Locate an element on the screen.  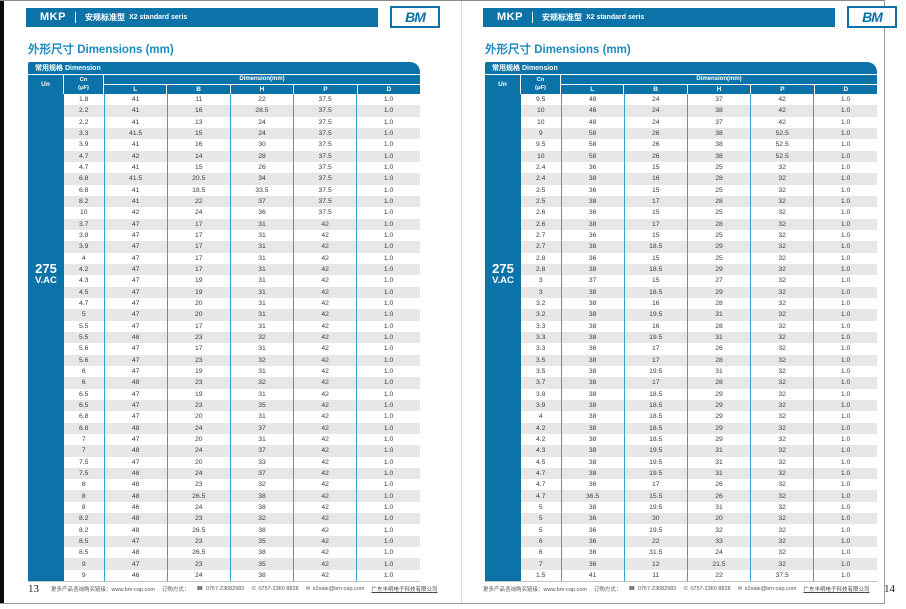
table-row: 2.7 38 18.5 29 32 1.0 is located at coordinates (699, 247).